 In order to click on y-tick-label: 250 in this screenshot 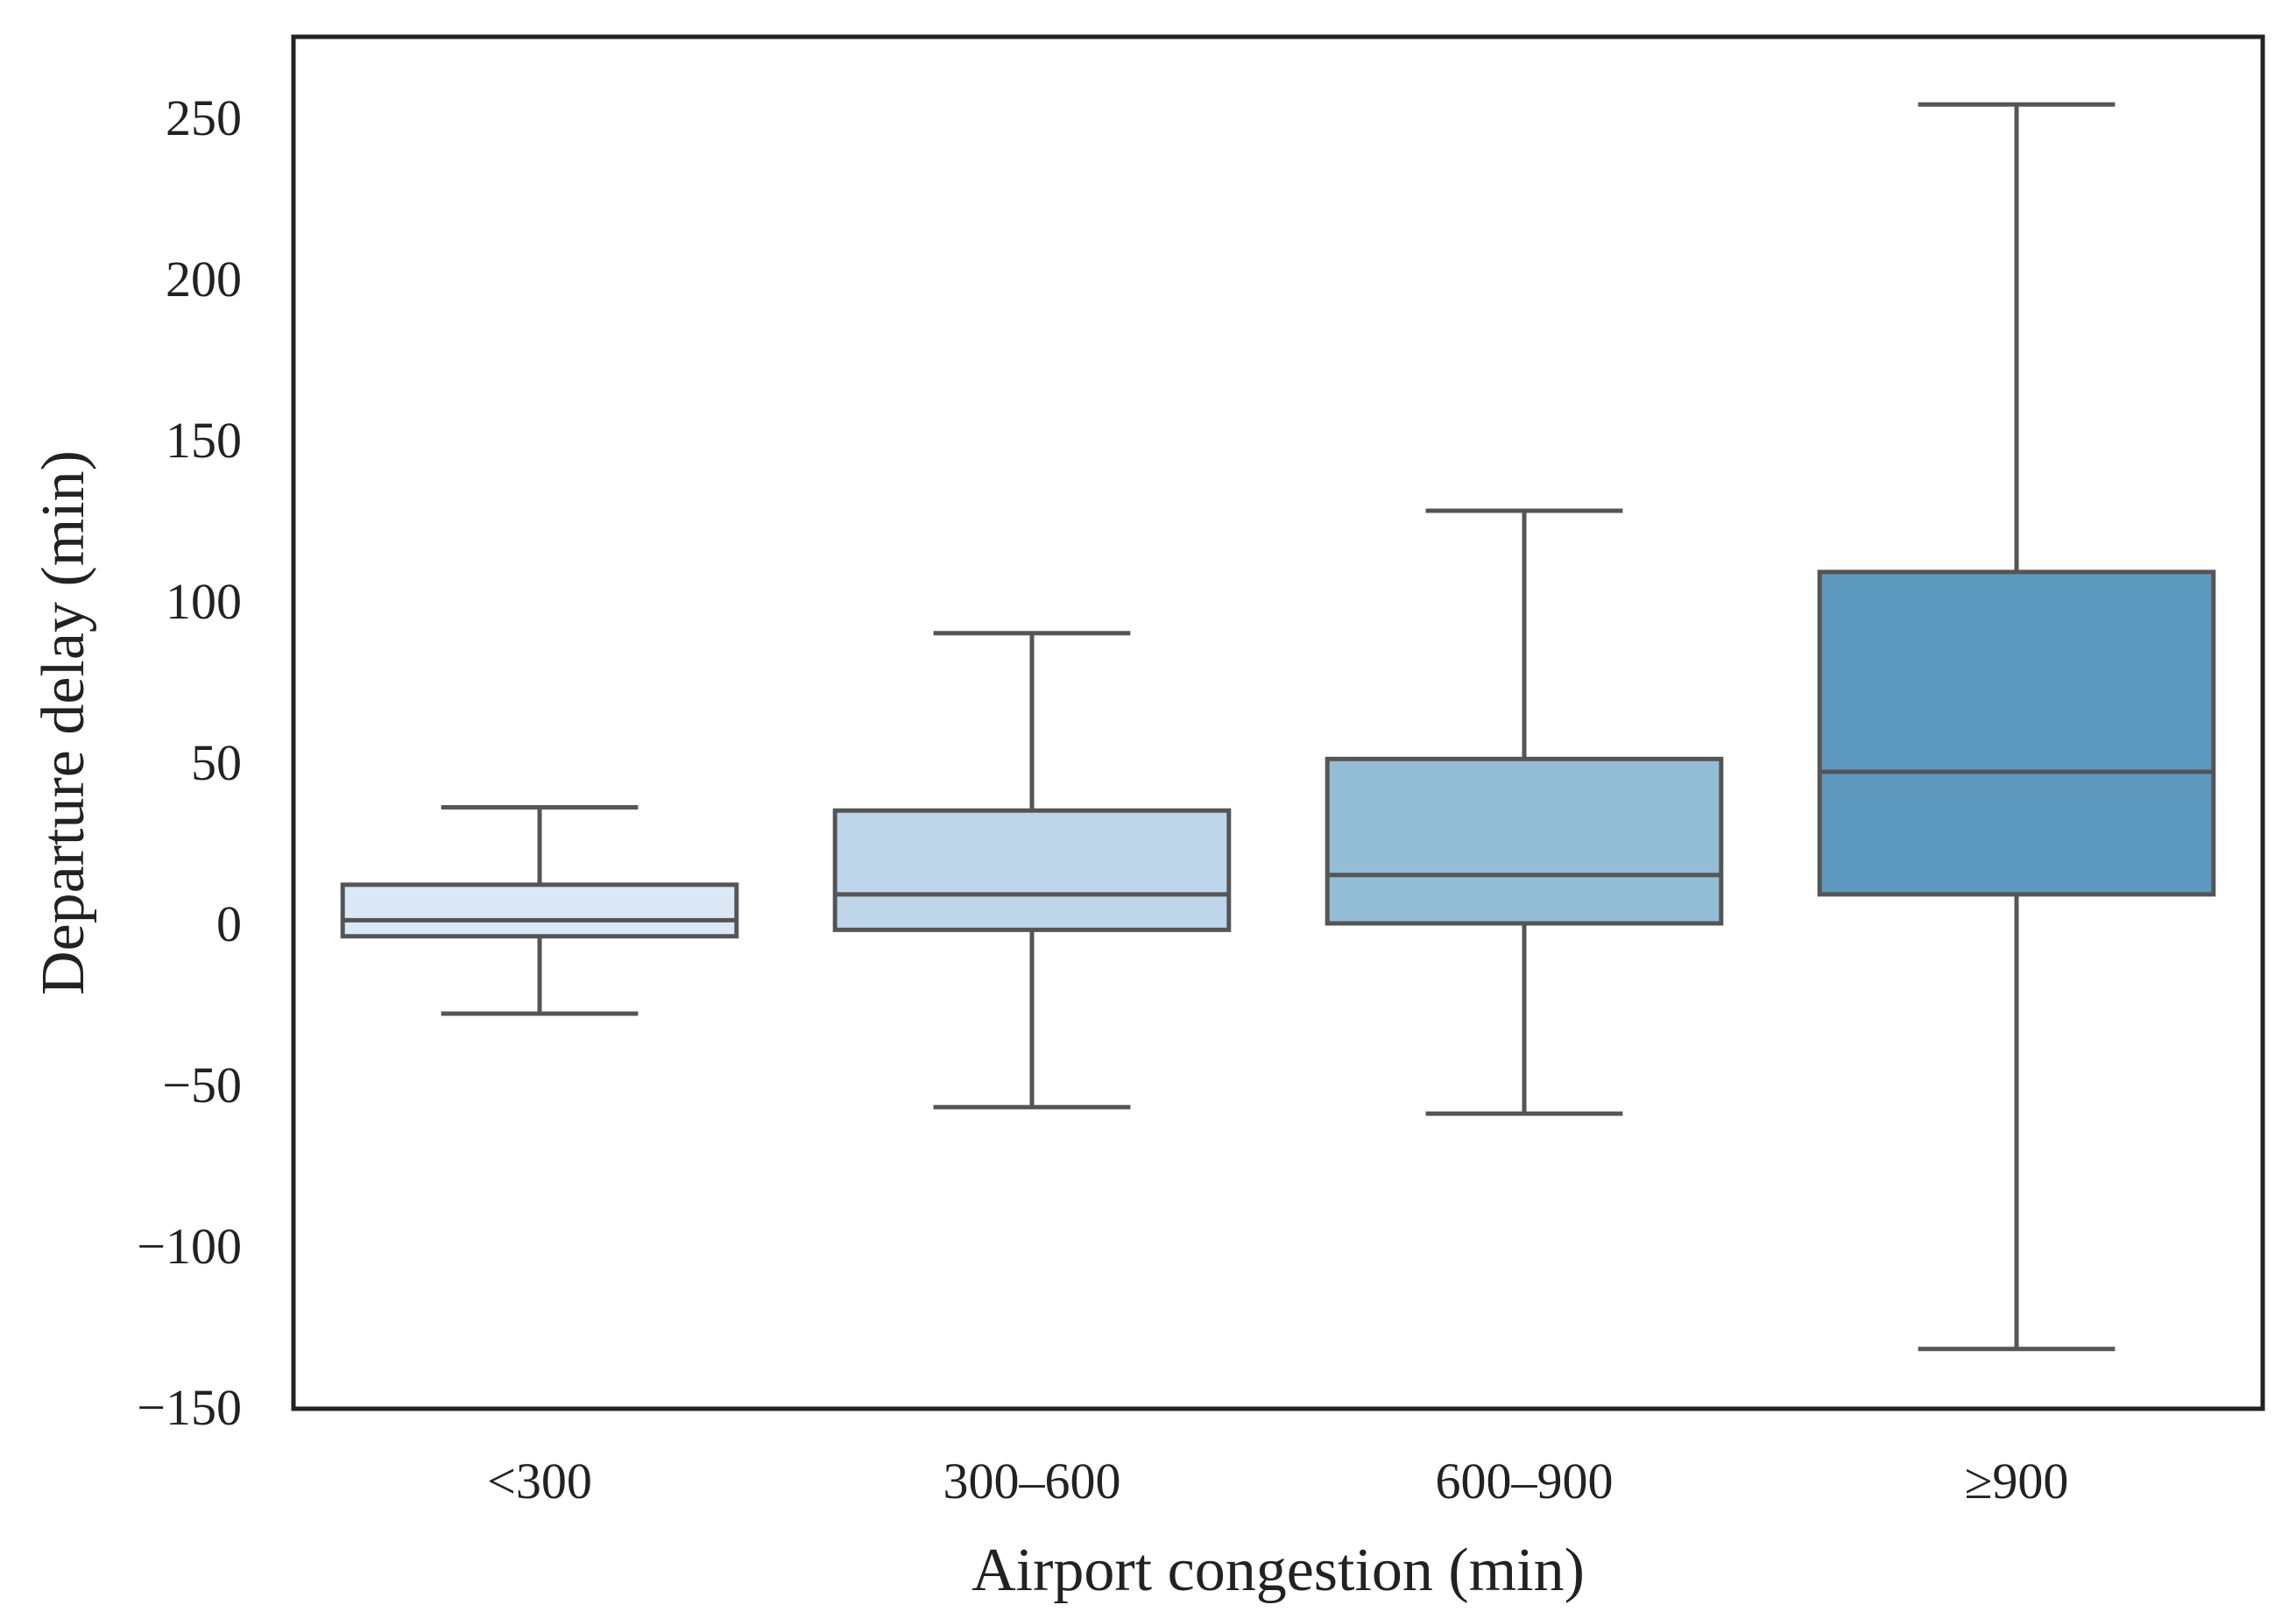, I will do `click(204, 117)`.